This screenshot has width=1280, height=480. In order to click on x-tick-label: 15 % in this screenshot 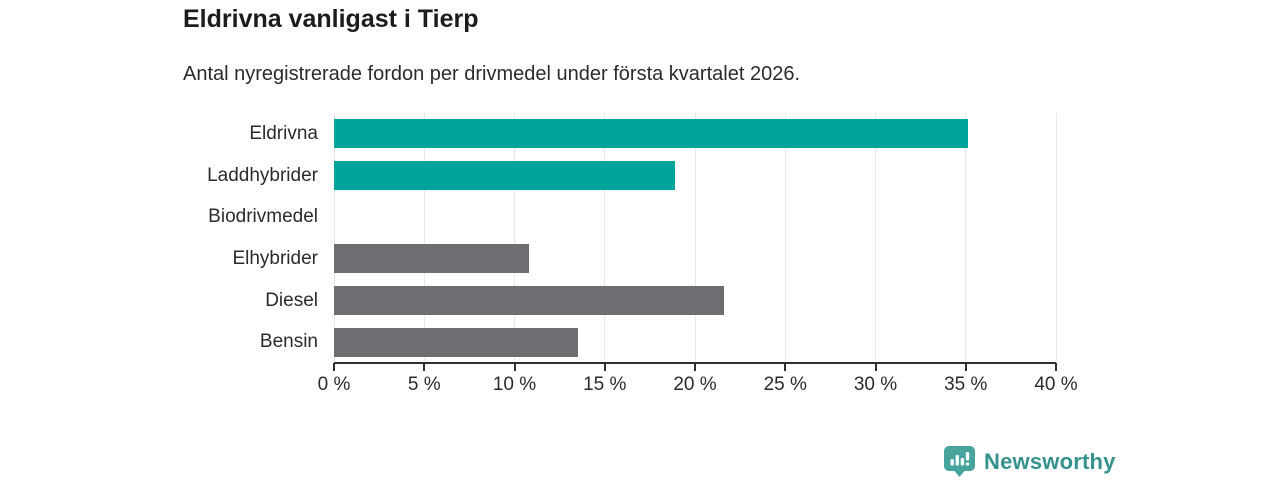, I will do `click(605, 384)`.